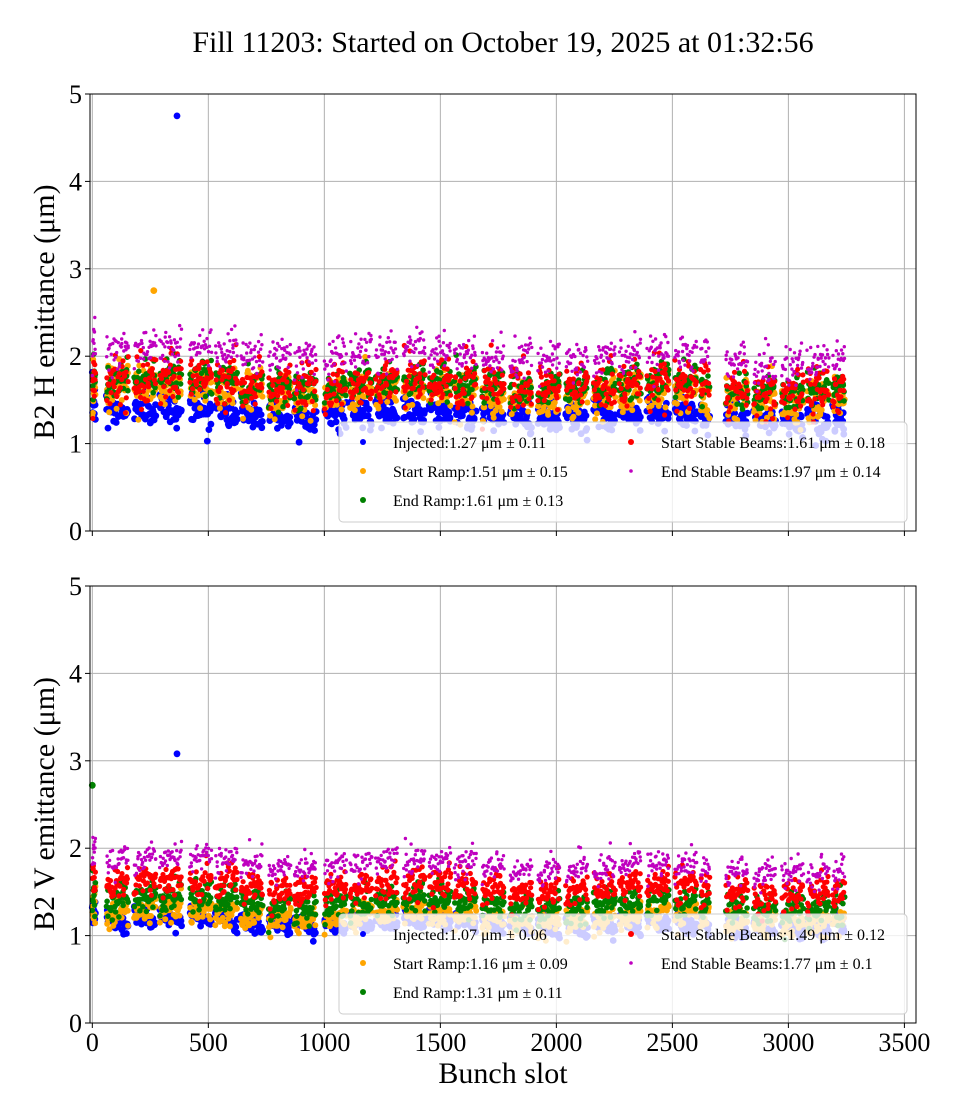 This screenshot has width=960, height=1120. What do you see at coordinates (44, 311) in the screenshot?
I see `y-axis-label-h: B2 H emittance (μm)` at bounding box center [44, 311].